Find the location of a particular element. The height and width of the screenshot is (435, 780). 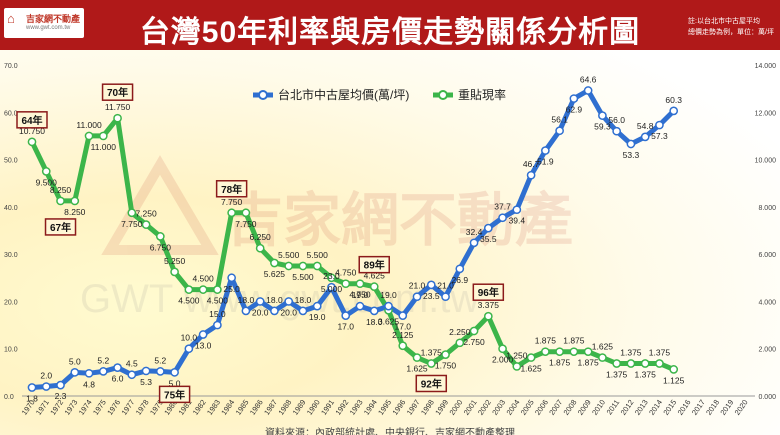

price-data-label: 21.0 is located at coordinates (417, 286).